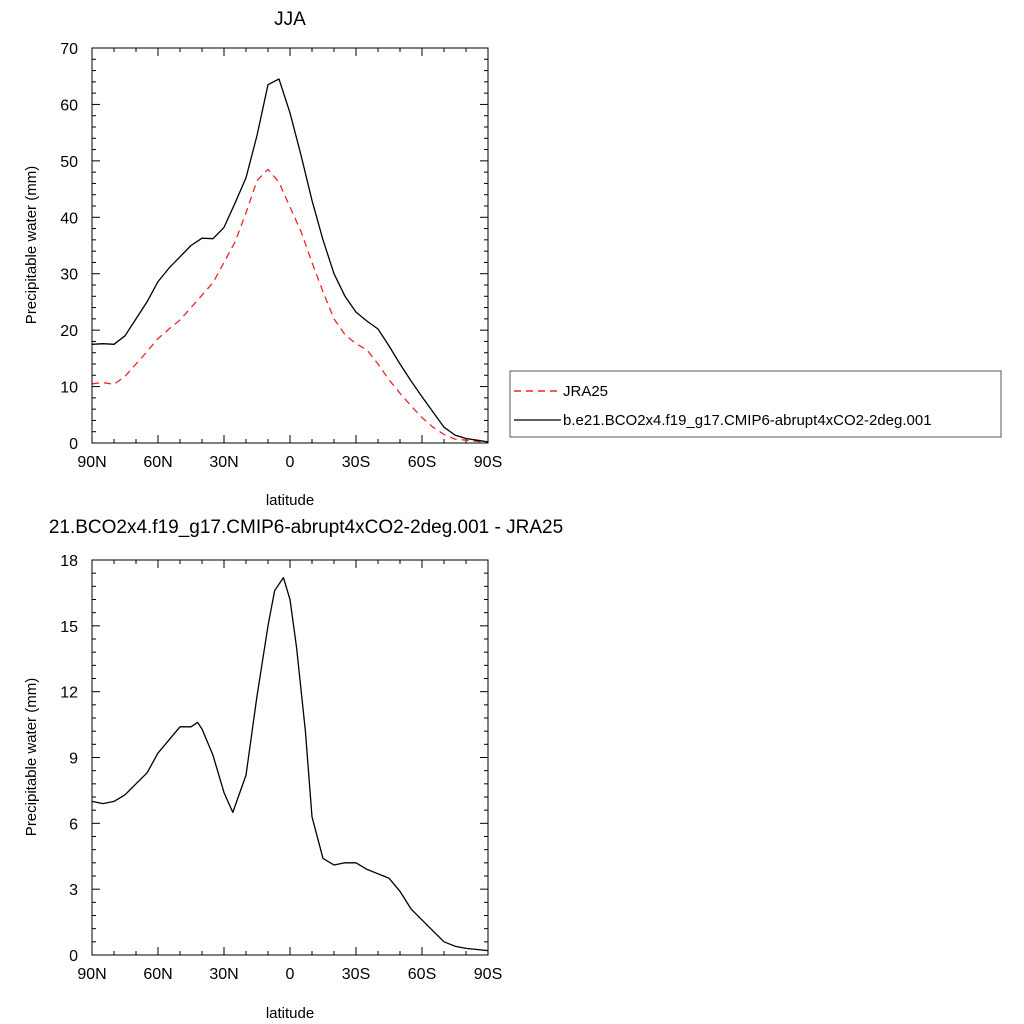 The image size is (1024, 1024). Describe the element at coordinates (69, 162) in the screenshot. I see `y-tick-label: 50` at that location.